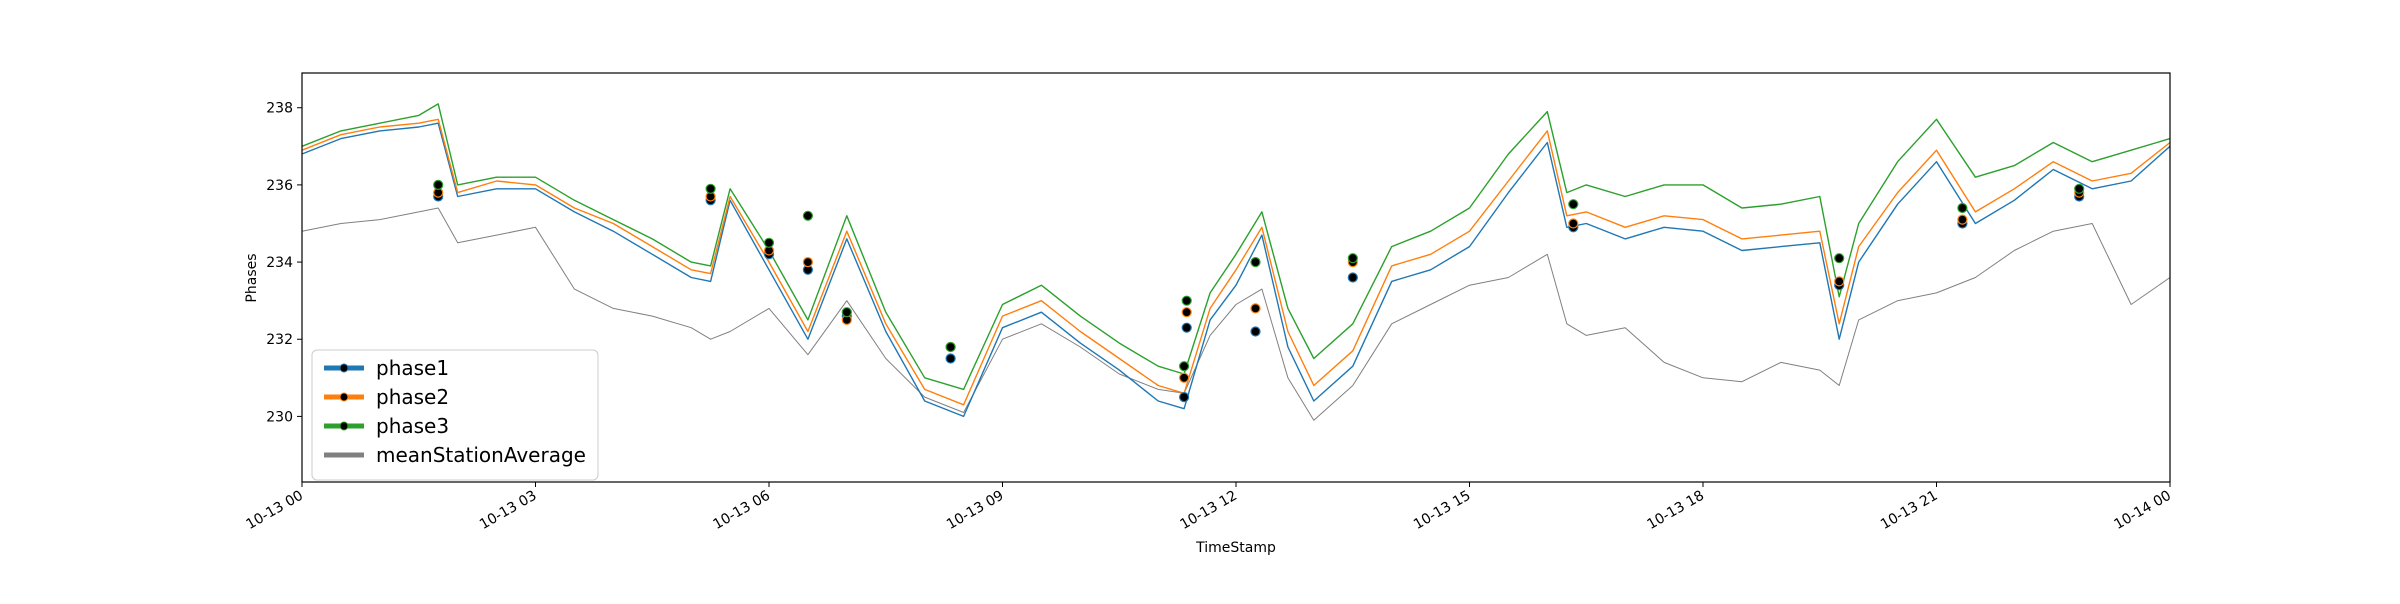  Describe the element at coordinates (412, 397) in the screenshot. I see `legend-label: phase2` at that location.